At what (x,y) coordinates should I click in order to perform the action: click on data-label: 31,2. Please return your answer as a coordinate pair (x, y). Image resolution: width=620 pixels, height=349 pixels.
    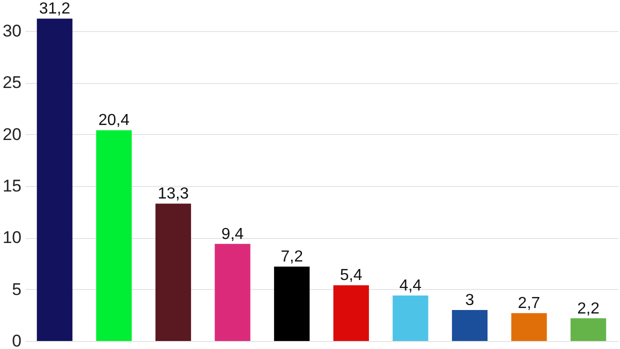
    Looking at the image, I should click on (54, 9).